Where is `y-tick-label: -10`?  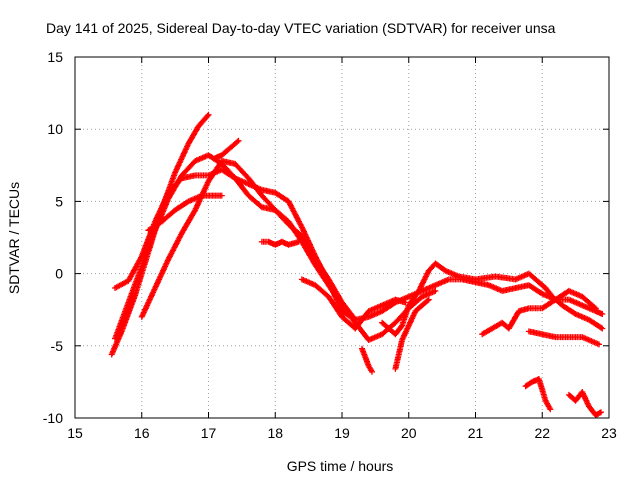
y-tick-label: -10 is located at coordinates (53, 418).